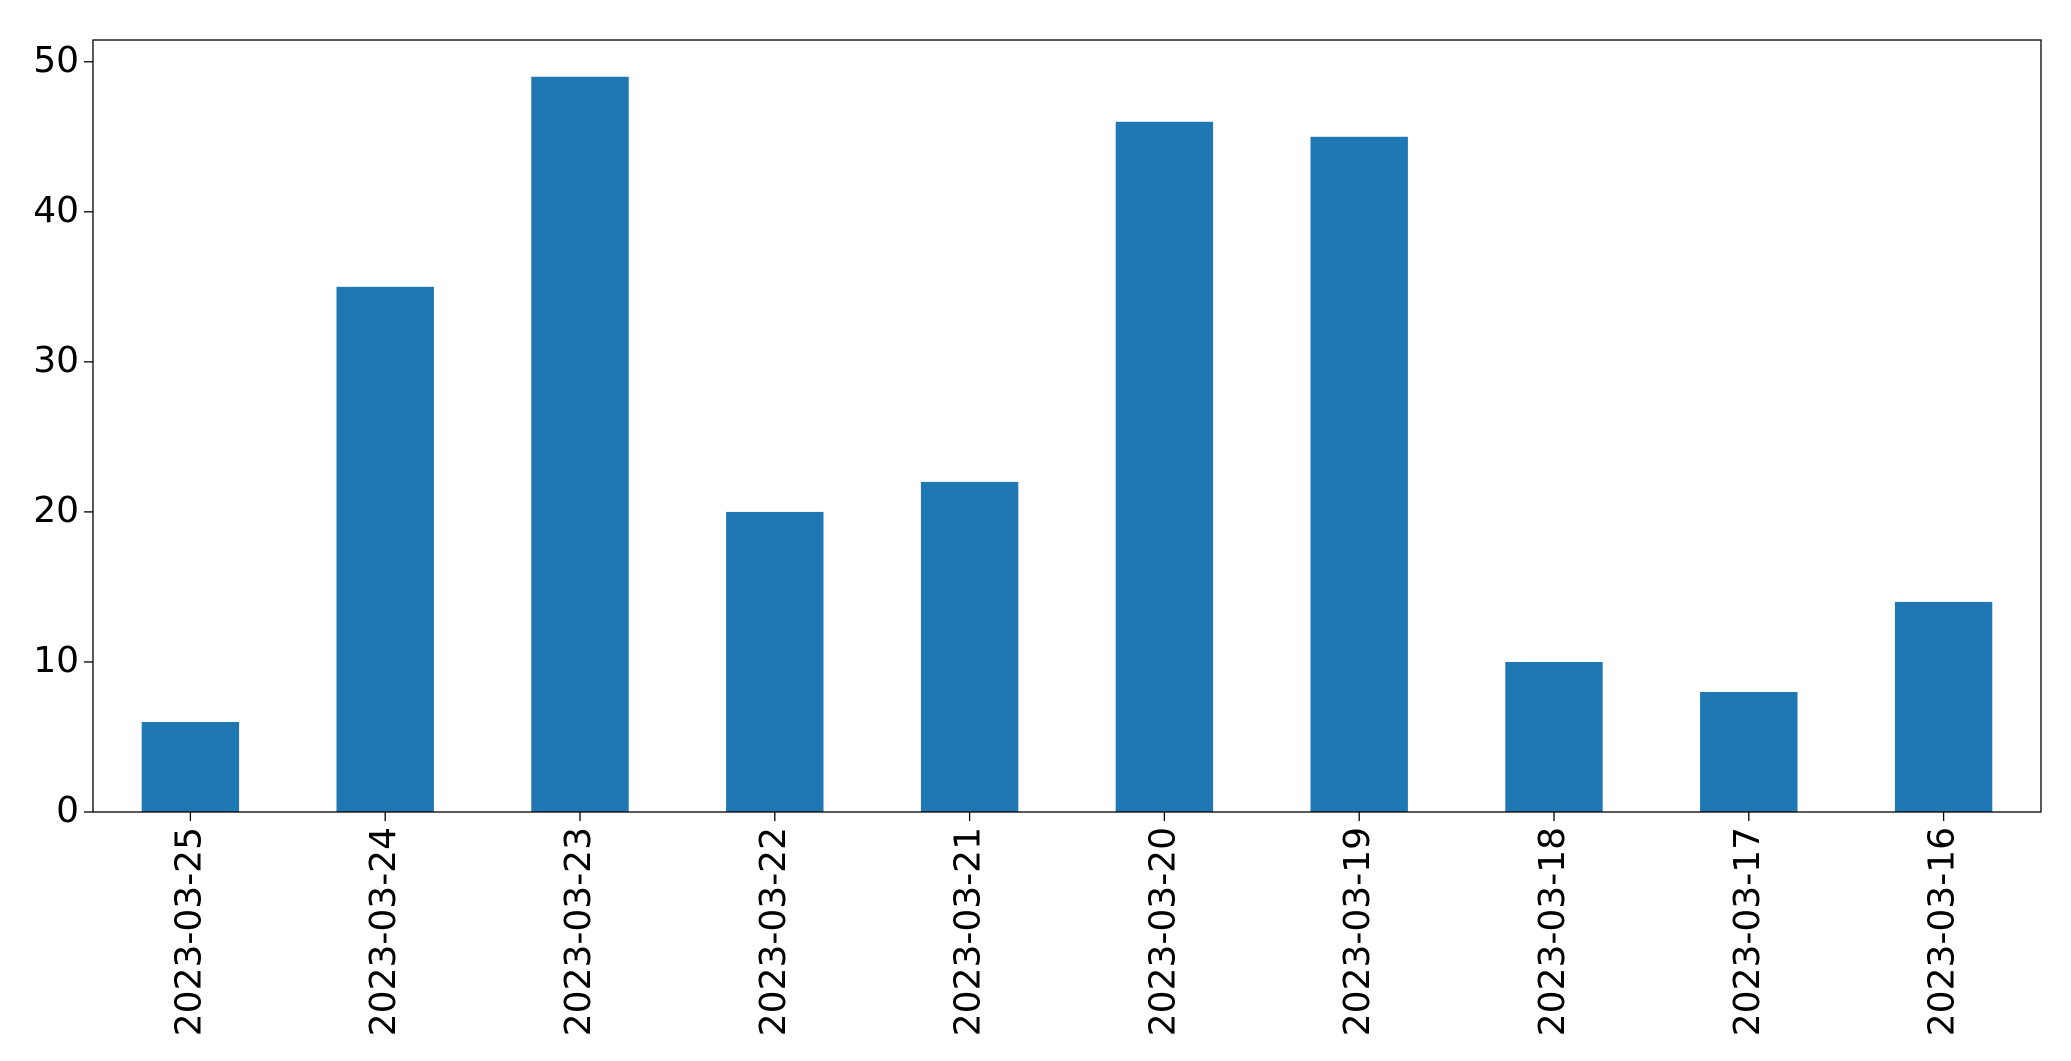 The image size is (2071, 1061). Describe the element at coordinates (1357, 931) in the screenshot. I see `x-tick-label: 2023-03-19` at that location.